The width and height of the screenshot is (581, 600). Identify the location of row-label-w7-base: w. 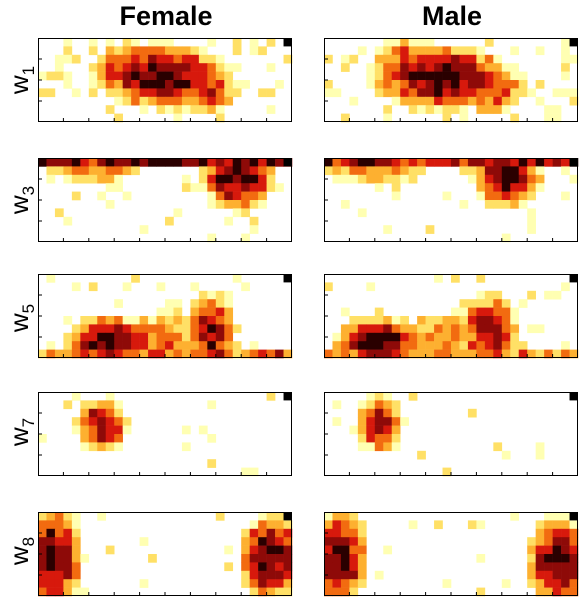
(19, 437).